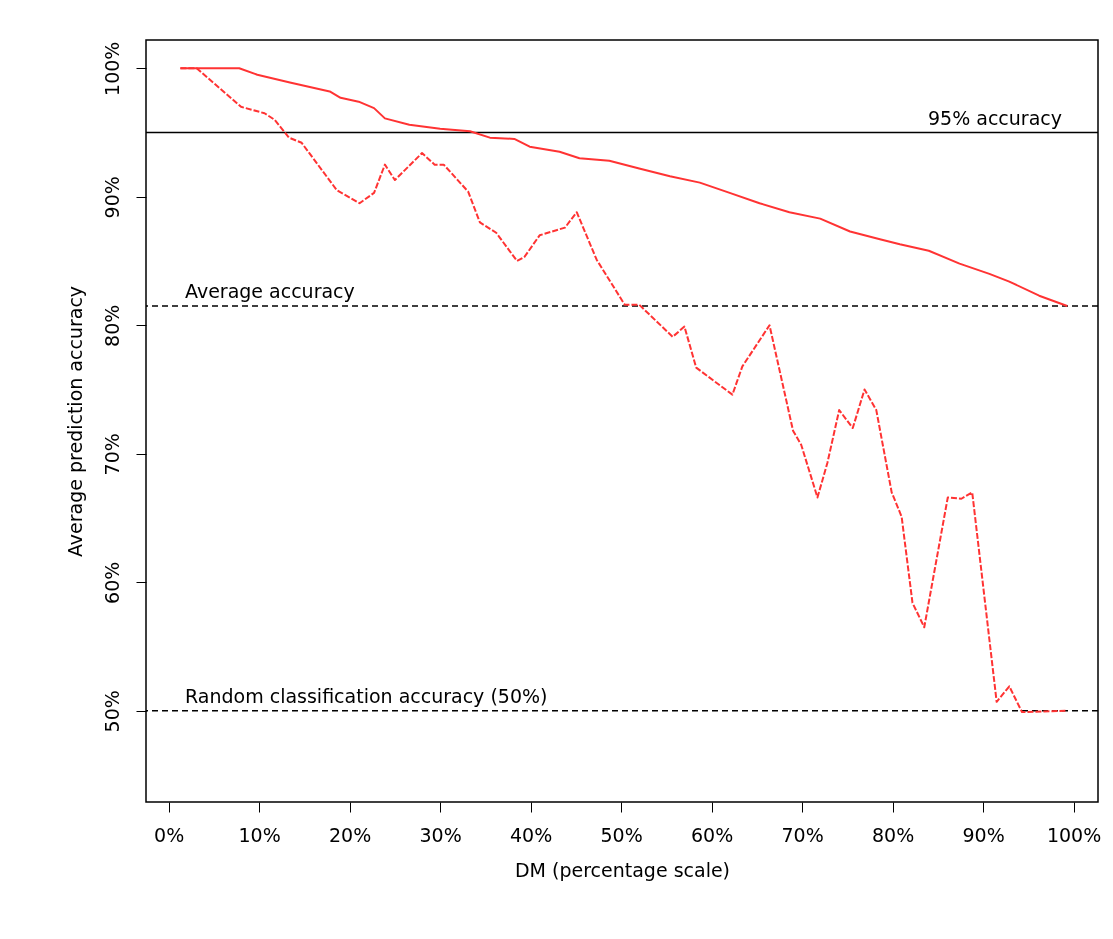 The image size is (1113, 939). What do you see at coordinates (169, 834) in the screenshot?
I see `x-tick-label: 0%` at bounding box center [169, 834].